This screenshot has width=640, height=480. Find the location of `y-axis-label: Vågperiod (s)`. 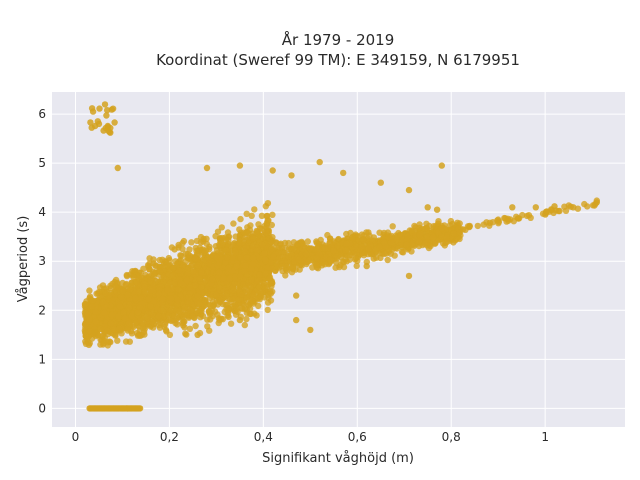

y-axis-label: Vågperiod (s) is located at coordinates (23, 259).